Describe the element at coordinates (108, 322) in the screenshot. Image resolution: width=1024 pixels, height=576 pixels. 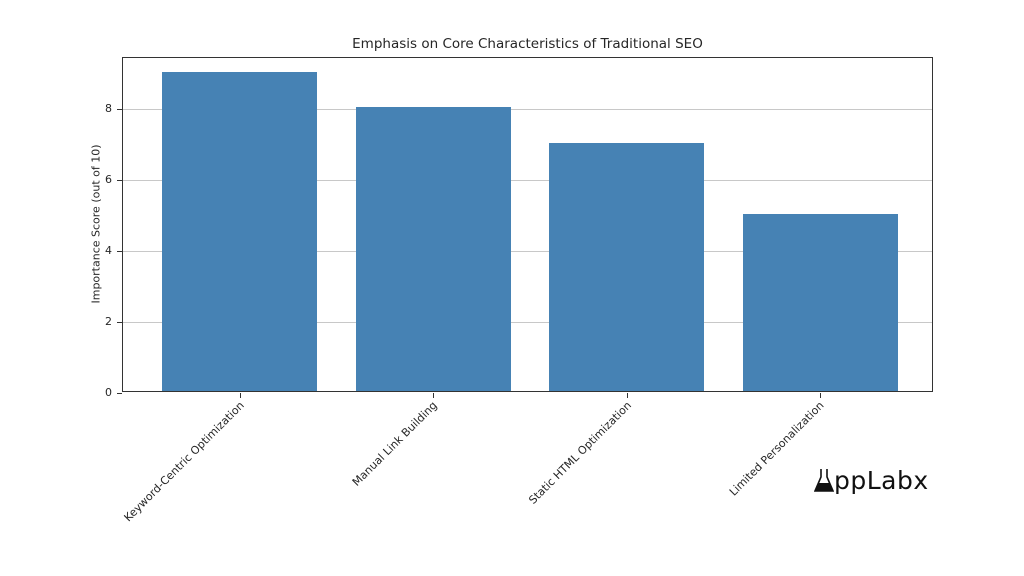
I see `y-tick-label: 2` at that location.